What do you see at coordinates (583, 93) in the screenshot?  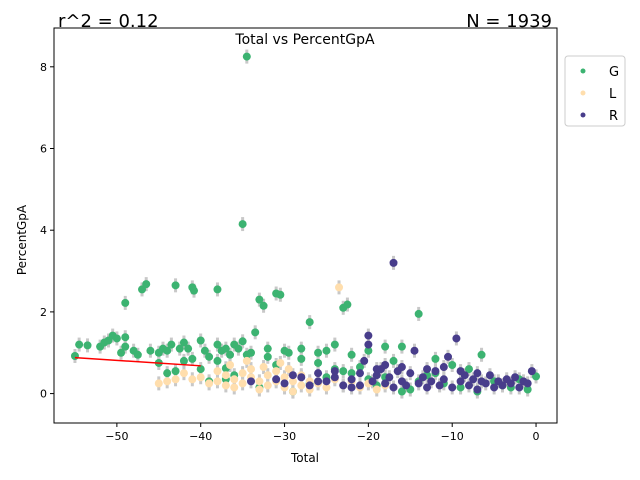 I see `legend-marker-l` at bounding box center [583, 93].